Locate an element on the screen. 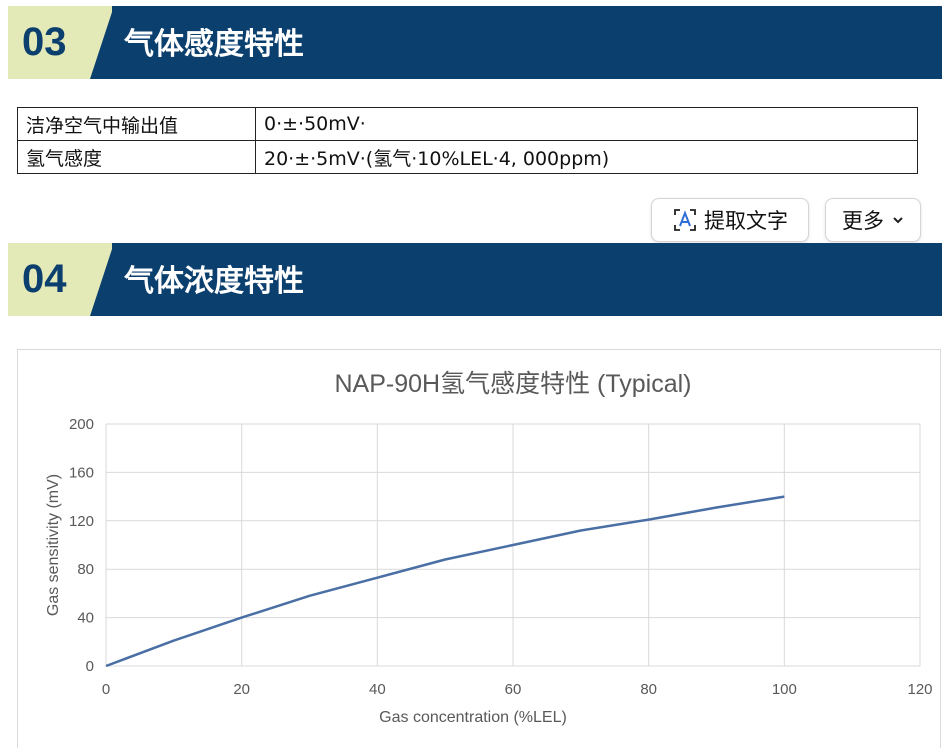 The height and width of the screenshot is (749, 942). y-tick-label: 160 is located at coordinates (81, 472).